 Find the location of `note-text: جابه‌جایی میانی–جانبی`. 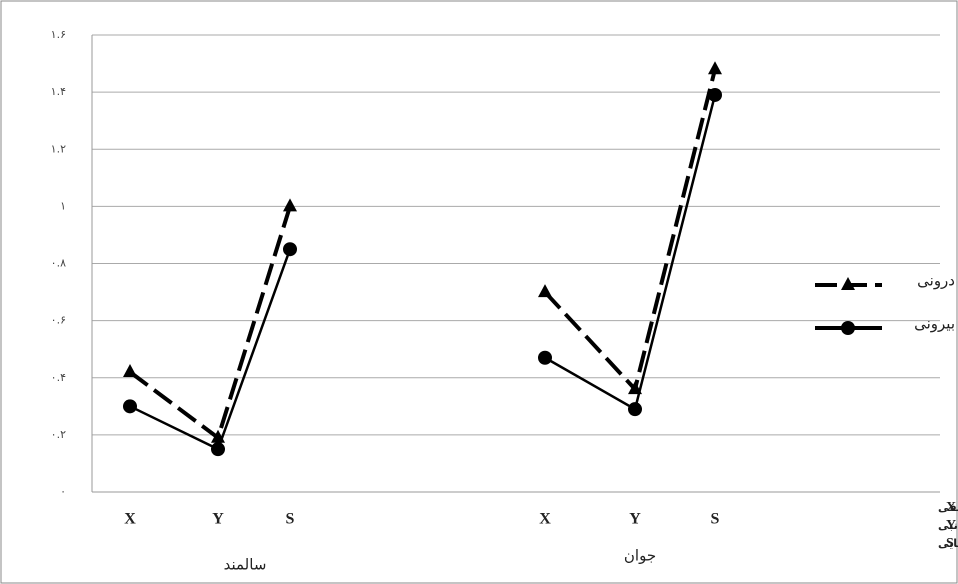

note-text: جابه‌جایی میانی–جانبی is located at coordinates (948, 525).